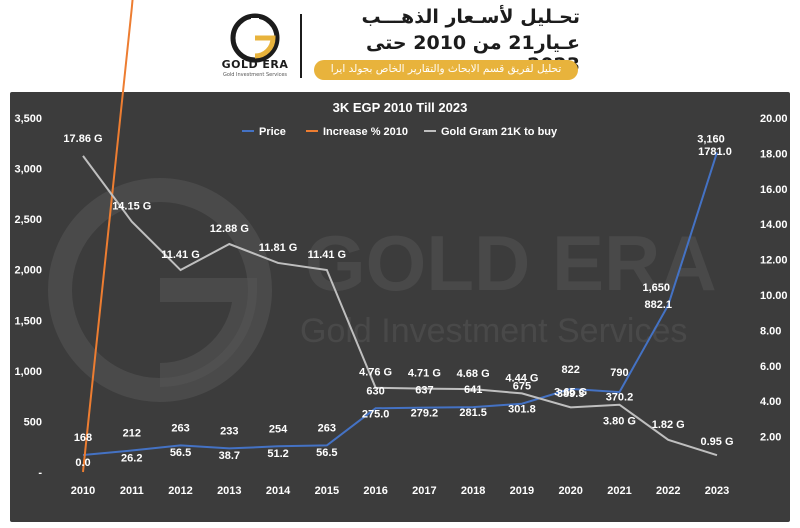 This screenshot has width=800, height=528. Describe the element at coordinates (180, 491) in the screenshot. I see `x-axis-tick: 2012` at that location.